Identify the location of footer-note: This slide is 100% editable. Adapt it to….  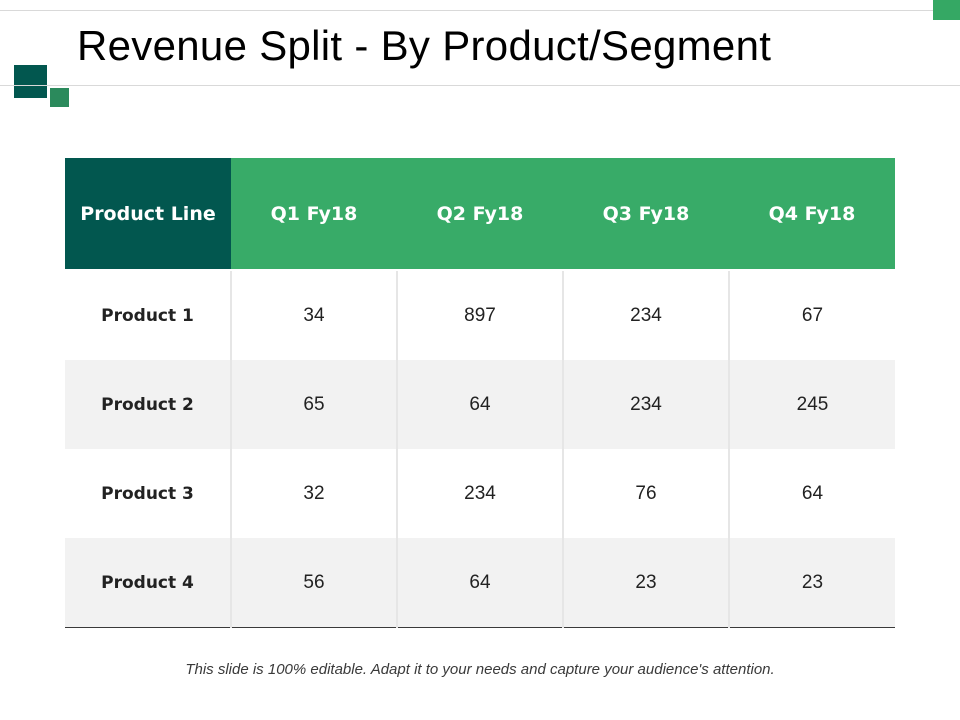
(480, 669).